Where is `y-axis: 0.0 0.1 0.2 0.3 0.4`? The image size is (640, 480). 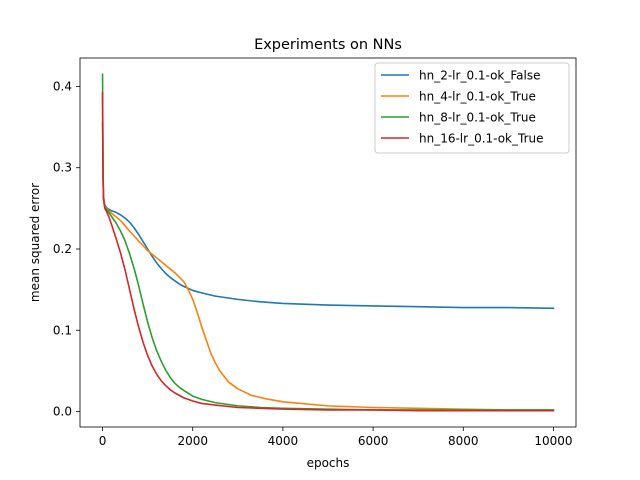 y-axis: 0.0 0.1 0.2 0.3 0.4 is located at coordinates (66, 249).